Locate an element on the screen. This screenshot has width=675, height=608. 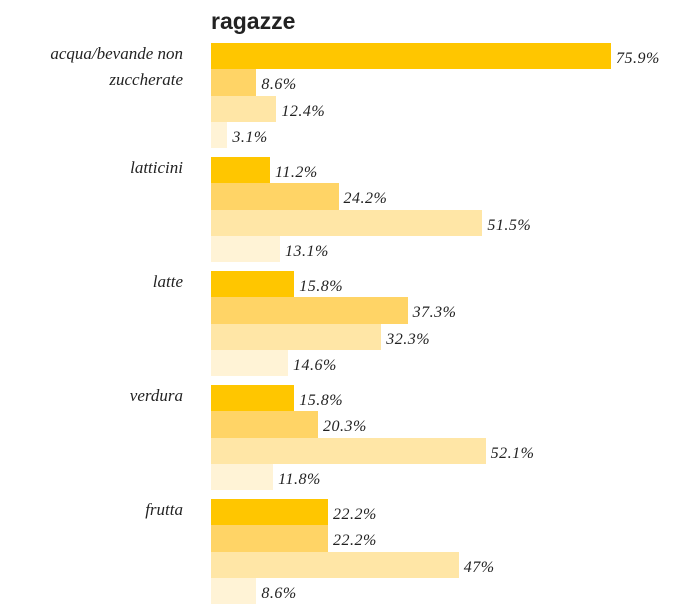
value-label: 32.3% is located at coordinates (408, 339).